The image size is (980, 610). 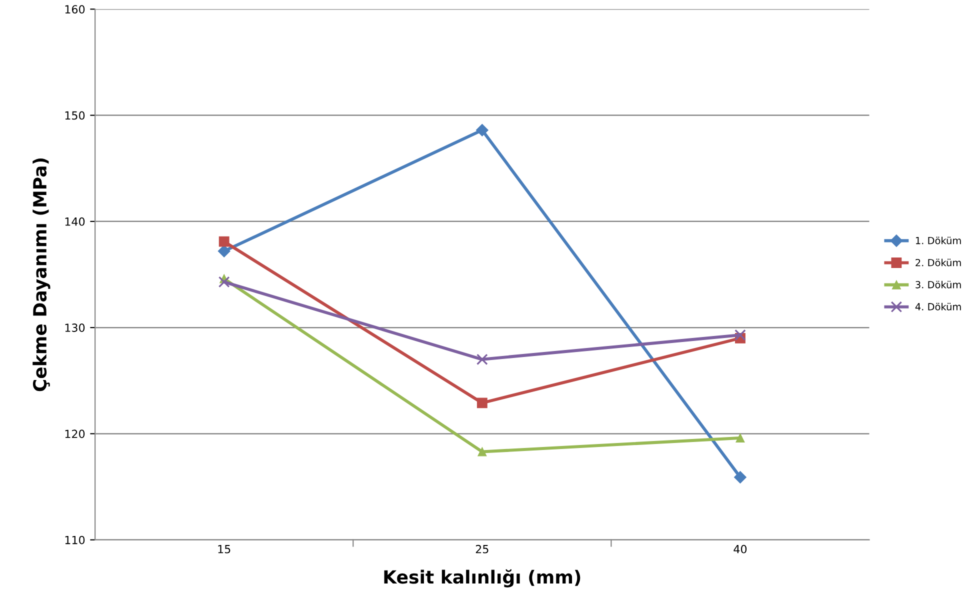 What do you see at coordinates (740, 549) in the screenshot?
I see `x-tick-label: 40` at bounding box center [740, 549].